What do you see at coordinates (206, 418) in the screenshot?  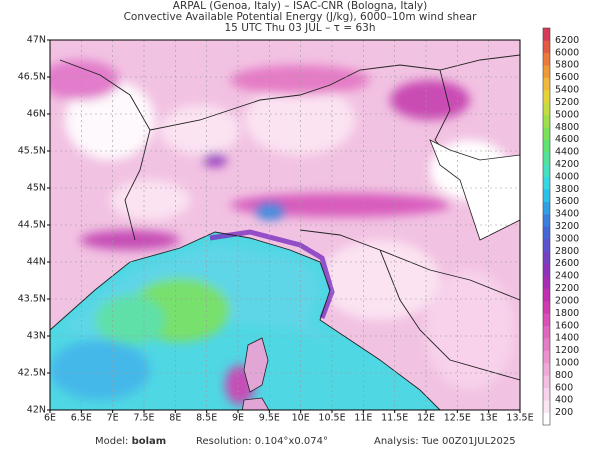 I see `lon-label: 8.5E` at bounding box center [206, 418].